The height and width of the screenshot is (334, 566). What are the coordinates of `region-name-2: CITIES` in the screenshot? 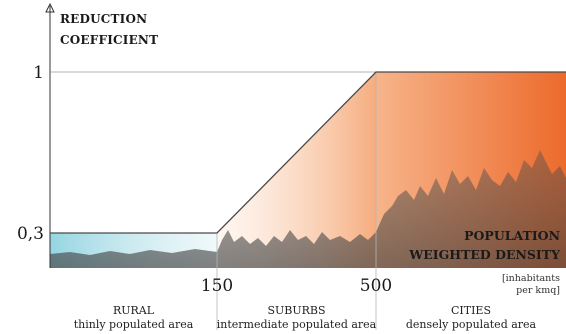 It's located at (471, 310).